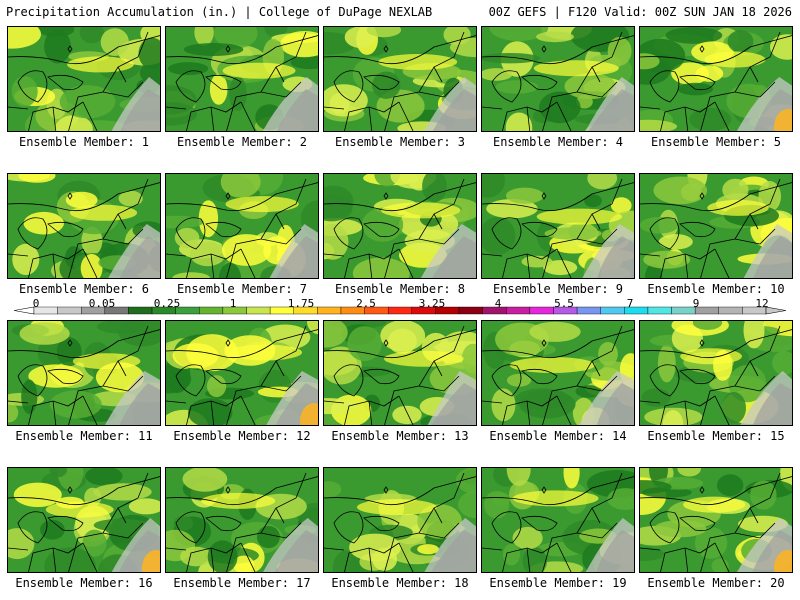  What do you see at coordinates (630, 303) in the screenshot?
I see `colorbar-tick-label: 7` at bounding box center [630, 303].